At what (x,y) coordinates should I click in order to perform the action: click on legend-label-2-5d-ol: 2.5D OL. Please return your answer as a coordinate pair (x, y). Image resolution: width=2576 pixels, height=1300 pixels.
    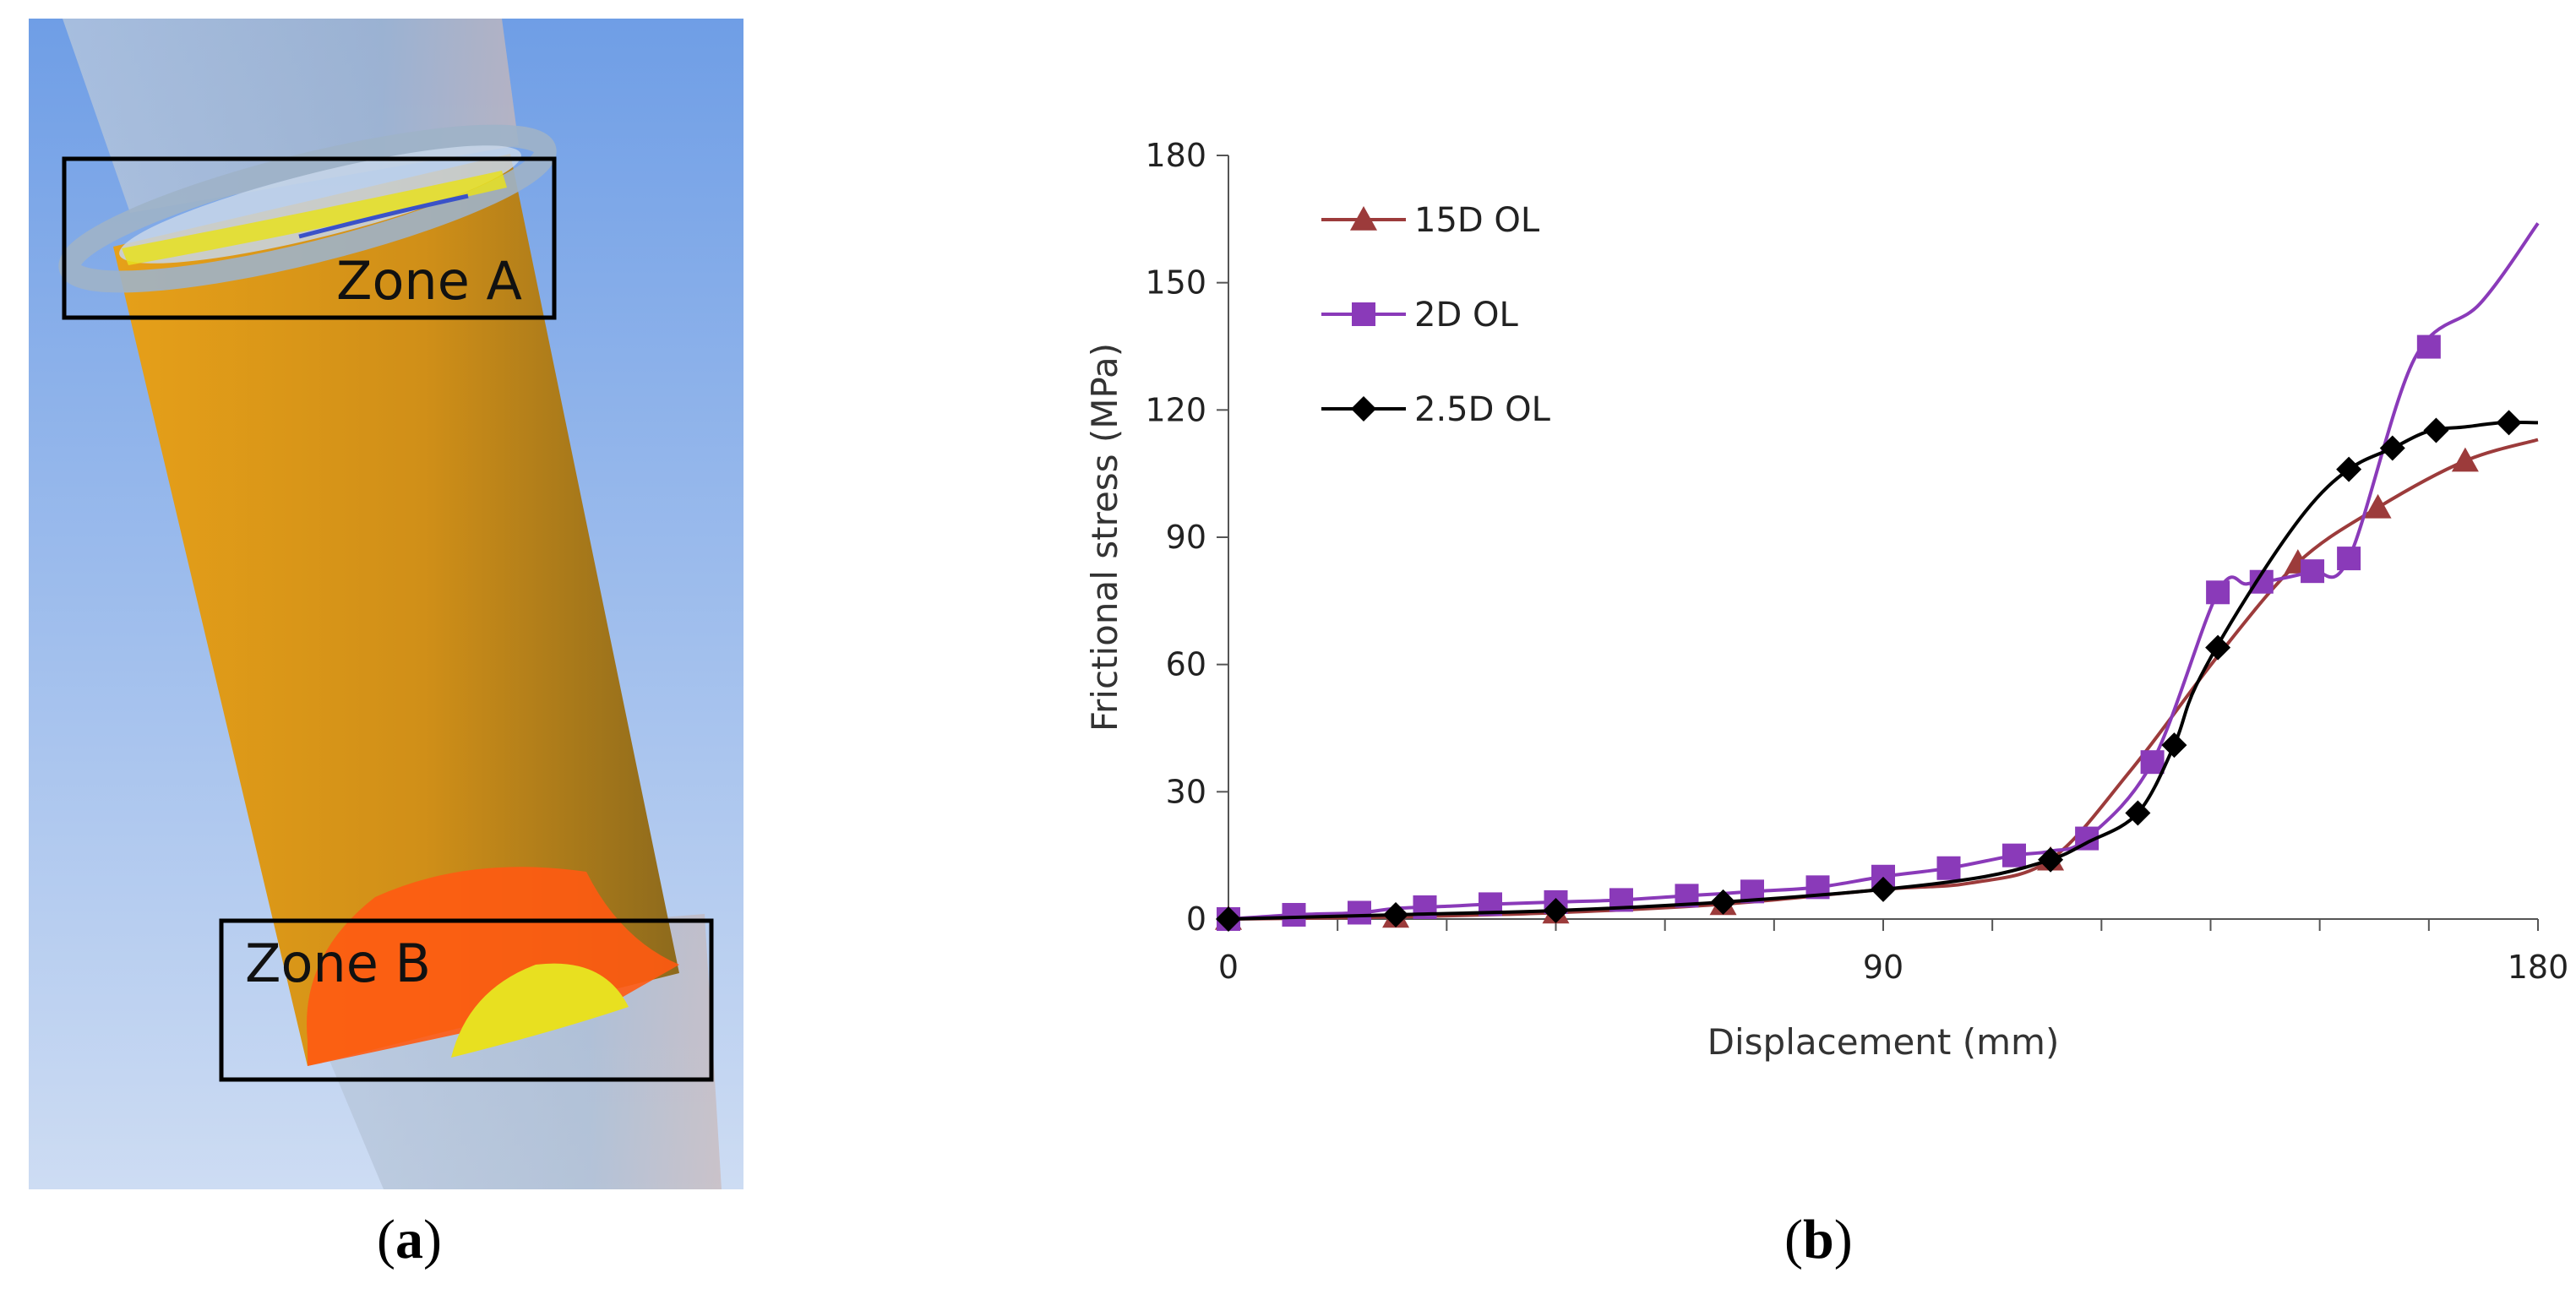
    Looking at the image, I should click on (1482, 409).